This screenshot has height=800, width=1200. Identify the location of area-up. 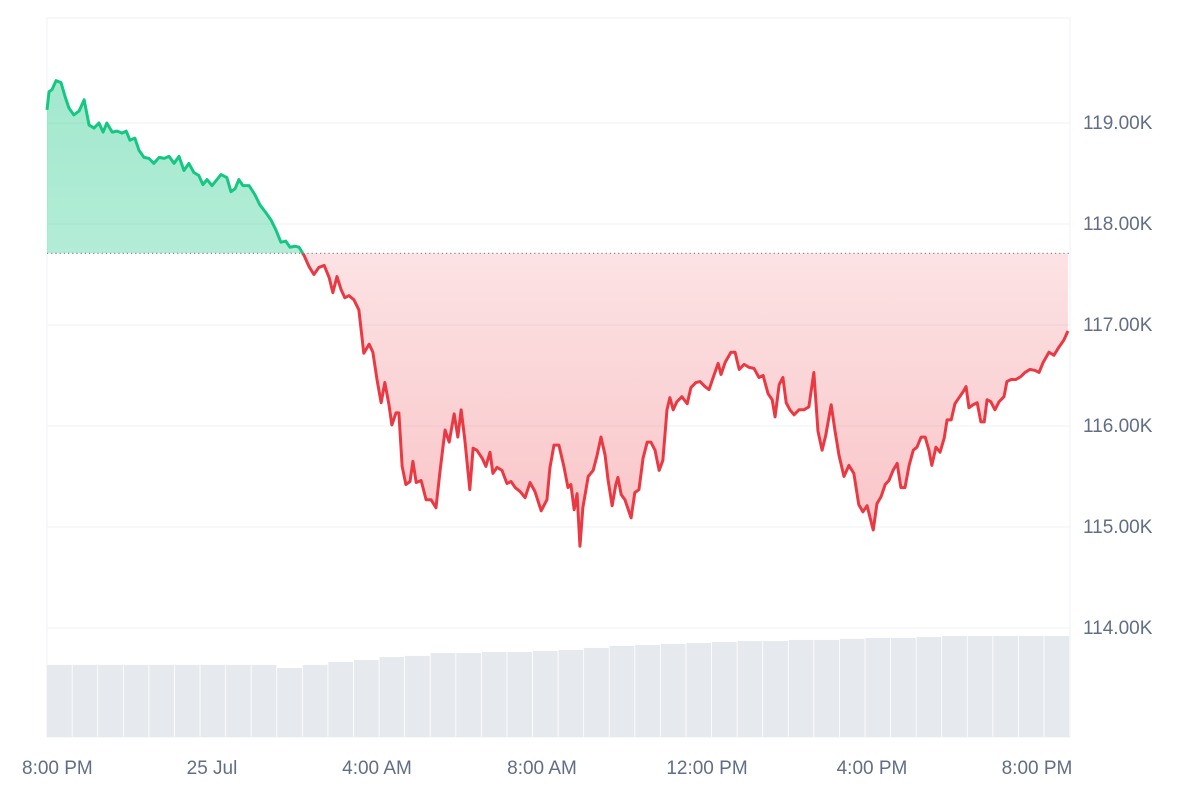
(175, 167).